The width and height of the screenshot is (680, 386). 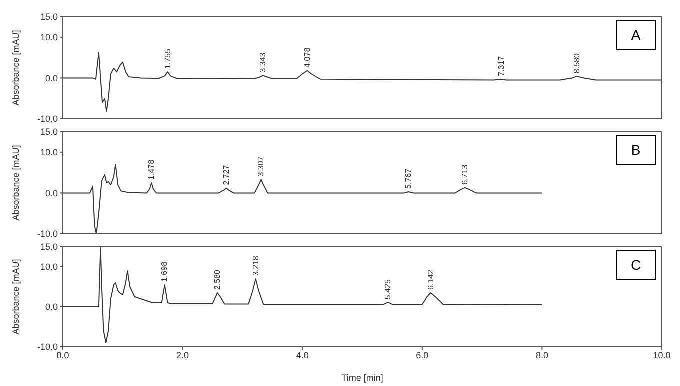 What do you see at coordinates (168, 59) in the screenshot?
I see `annotation: 1.755` at bounding box center [168, 59].